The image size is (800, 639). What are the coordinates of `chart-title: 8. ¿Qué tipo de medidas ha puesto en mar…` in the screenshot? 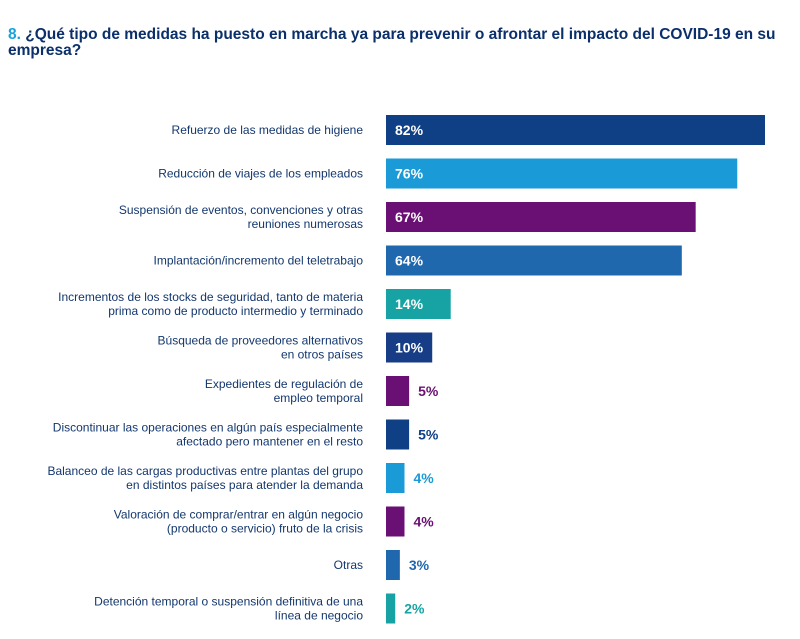 It's located at (401, 43).